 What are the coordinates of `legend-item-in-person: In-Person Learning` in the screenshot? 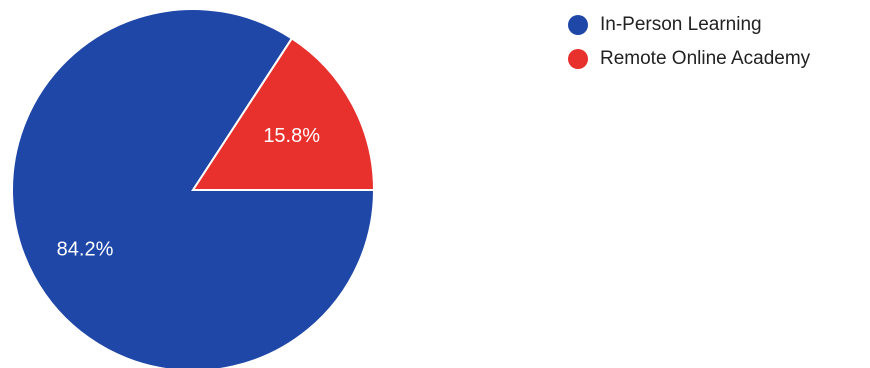 It's located at (689, 25).